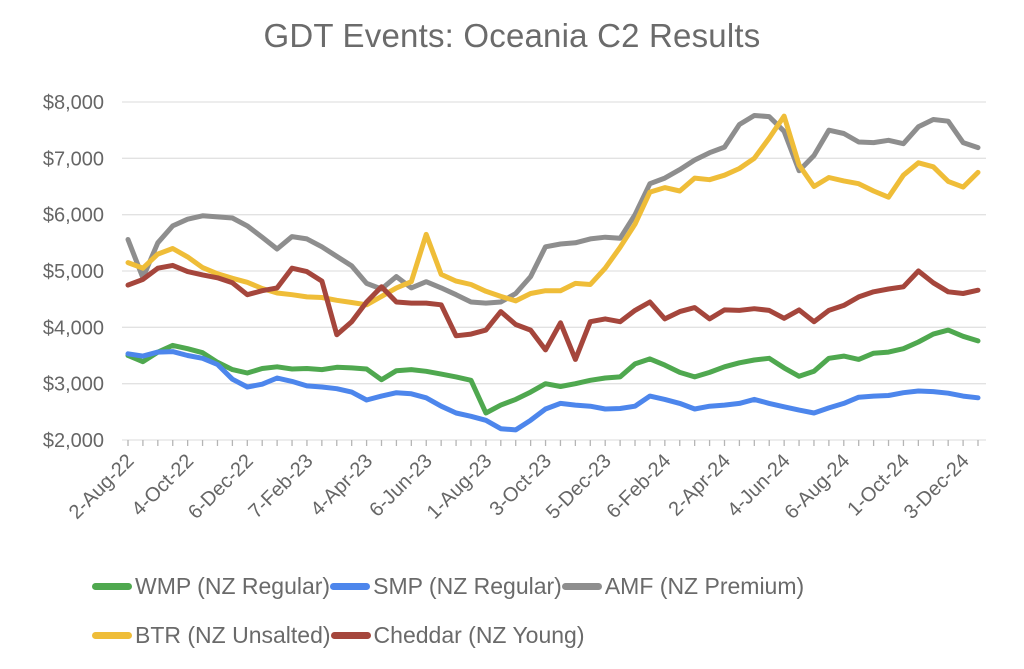 The height and width of the screenshot is (669, 1024). I want to click on y-axis-label-7000: $7,000, so click(73, 159).